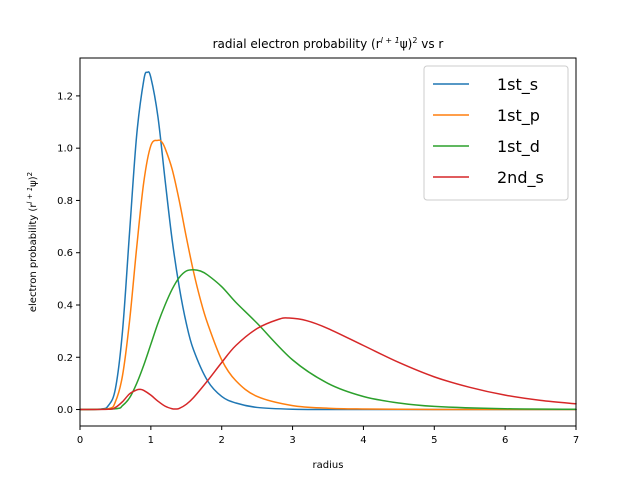  What do you see at coordinates (65, 201) in the screenshot?
I see `y-tick-label: 0.8` at bounding box center [65, 201].